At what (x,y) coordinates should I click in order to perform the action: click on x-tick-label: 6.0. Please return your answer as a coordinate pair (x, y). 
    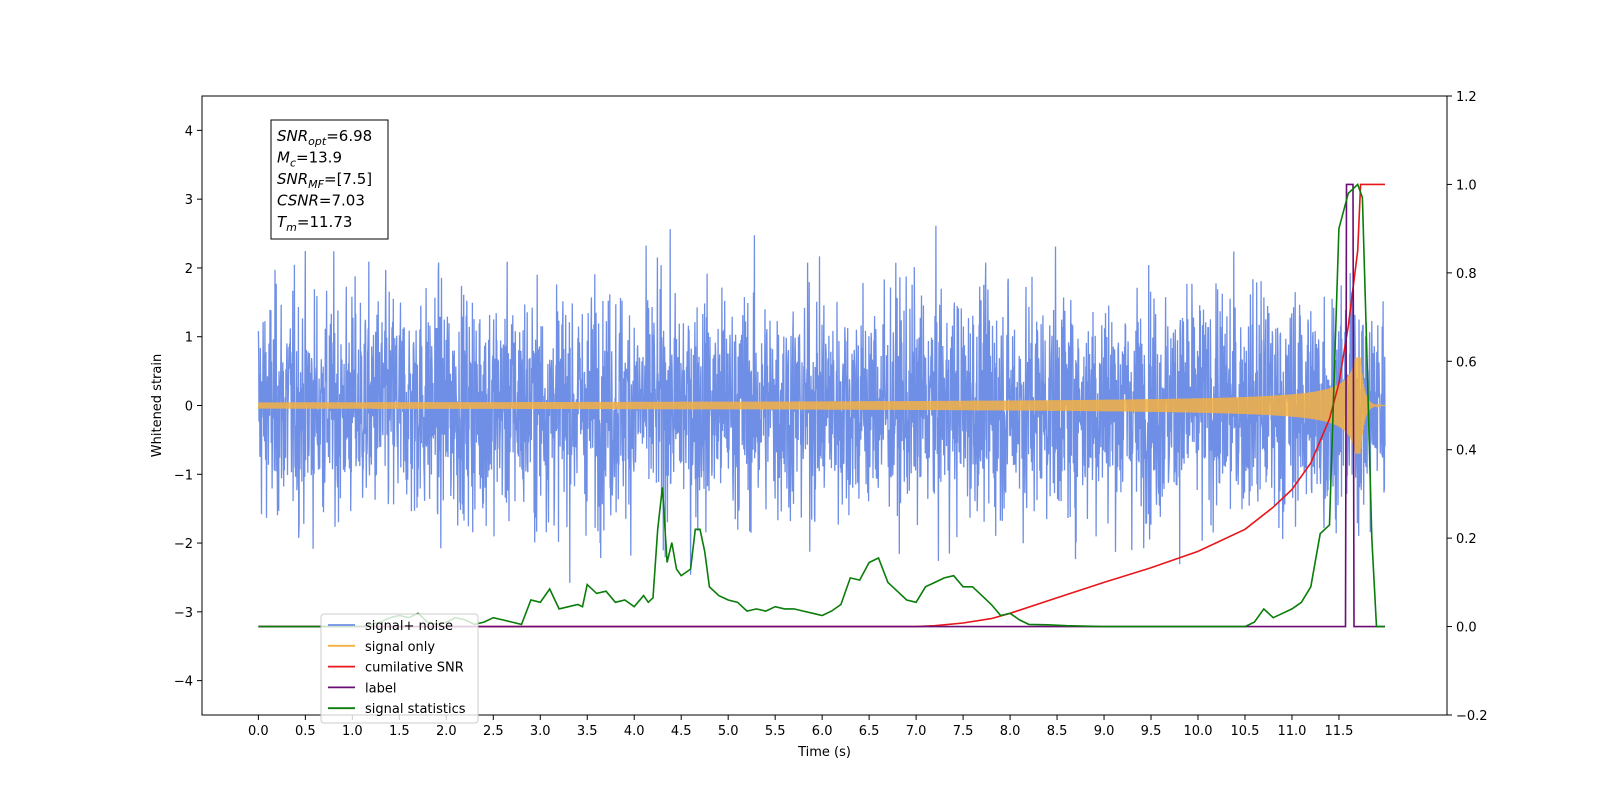
    Looking at the image, I should click on (822, 731).